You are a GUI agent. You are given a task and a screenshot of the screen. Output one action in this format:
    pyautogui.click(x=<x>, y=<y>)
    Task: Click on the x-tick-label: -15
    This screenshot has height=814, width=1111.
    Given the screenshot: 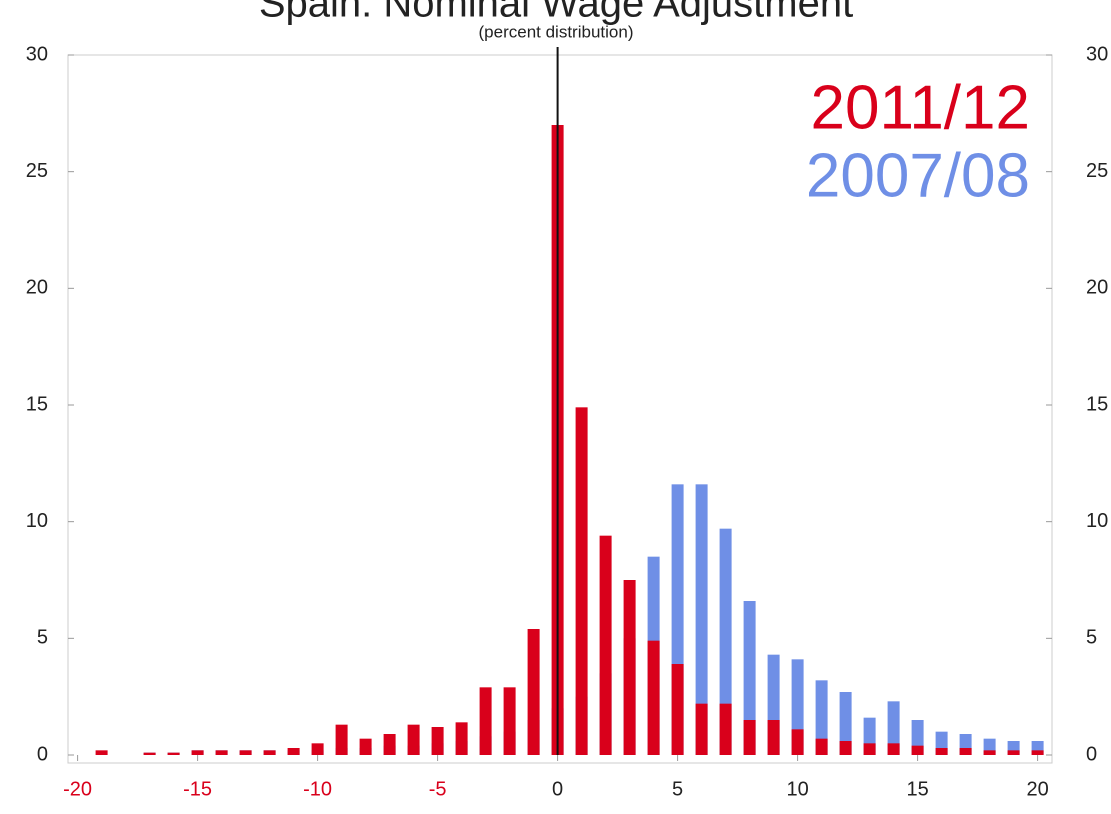 What is the action you would take?
    pyautogui.click(x=197, y=789)
    